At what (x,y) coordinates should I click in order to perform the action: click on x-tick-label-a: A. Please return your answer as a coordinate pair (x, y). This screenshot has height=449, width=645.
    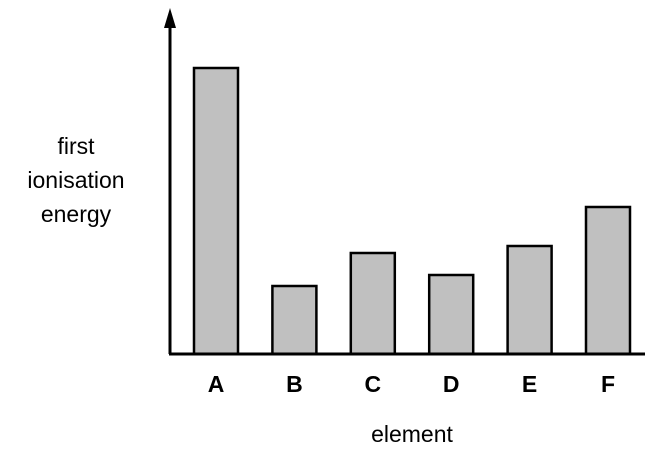
    Looking at the image, I should click on (216, 384).